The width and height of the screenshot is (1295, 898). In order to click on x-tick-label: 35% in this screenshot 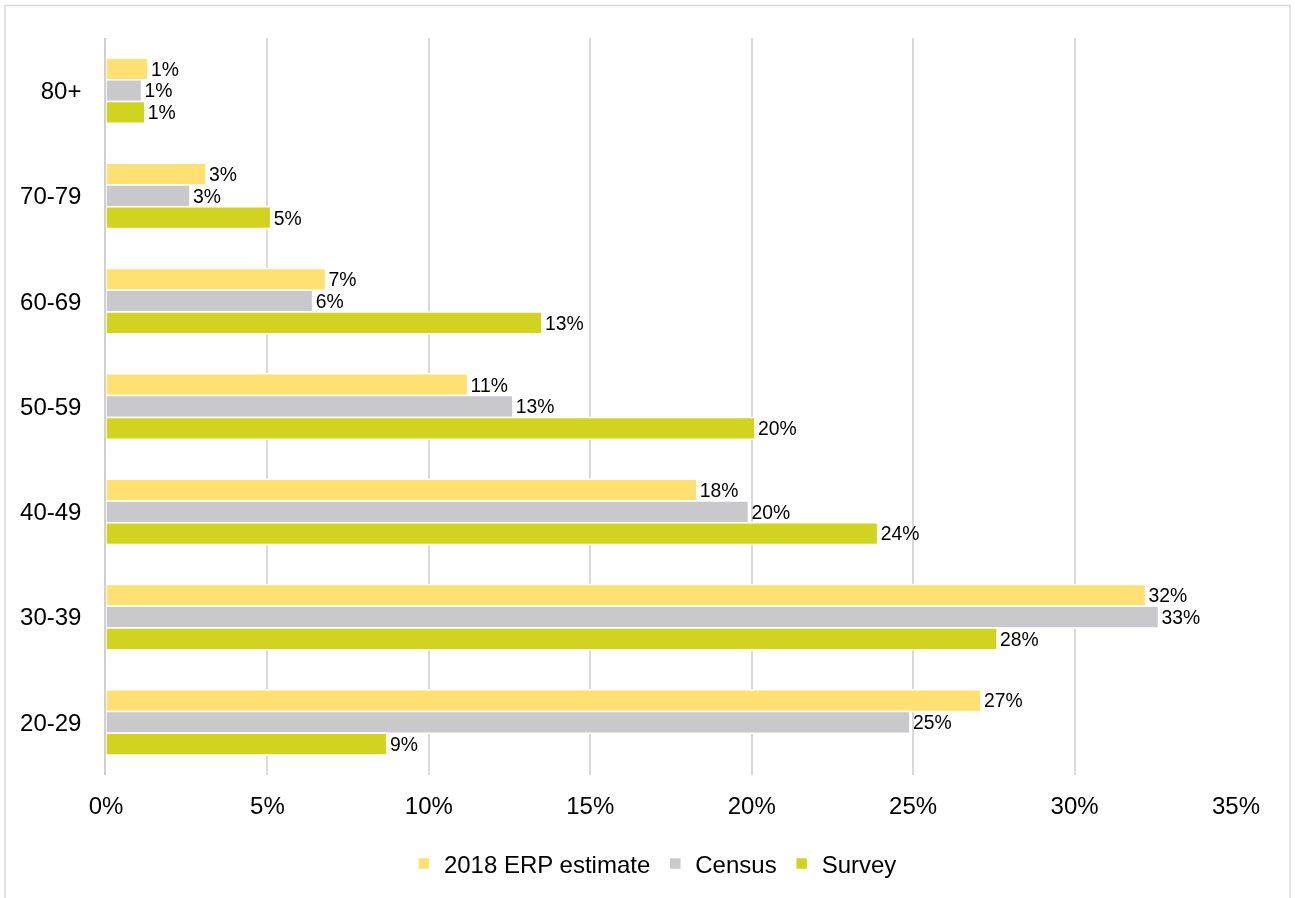, I will do `click(1236, 805)`.